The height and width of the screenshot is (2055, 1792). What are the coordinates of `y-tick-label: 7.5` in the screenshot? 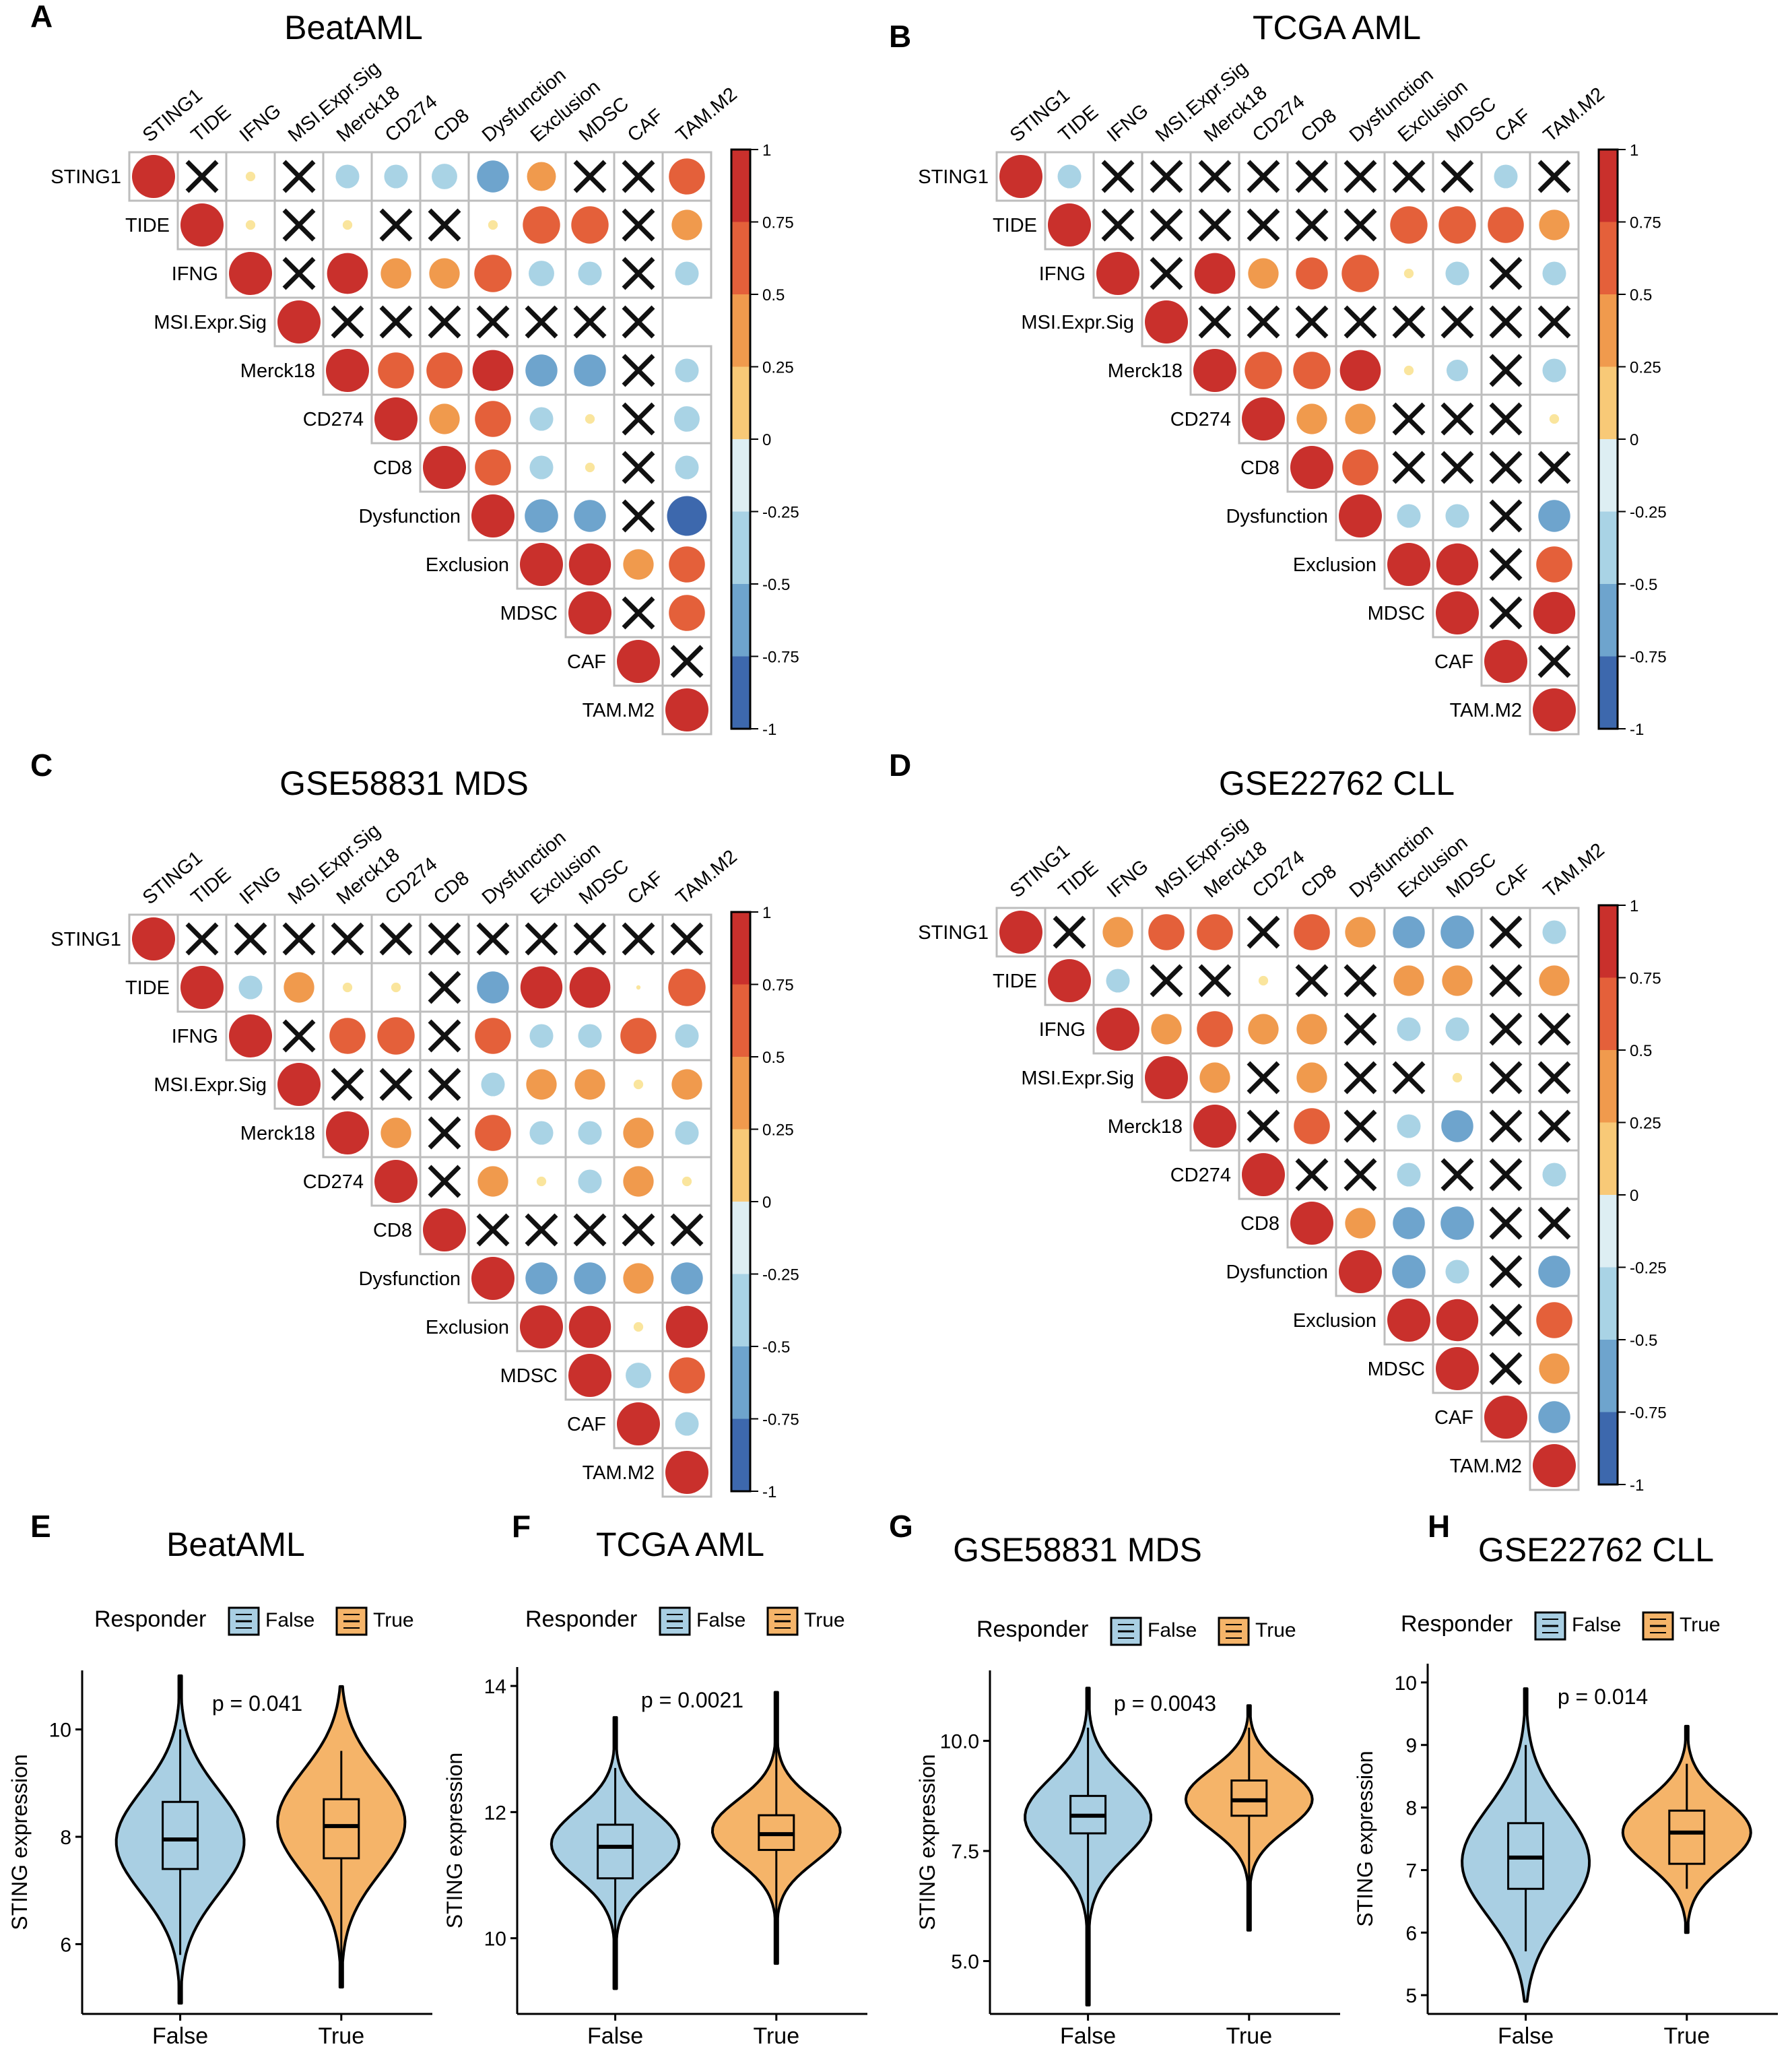 It's located at (965, 1852).